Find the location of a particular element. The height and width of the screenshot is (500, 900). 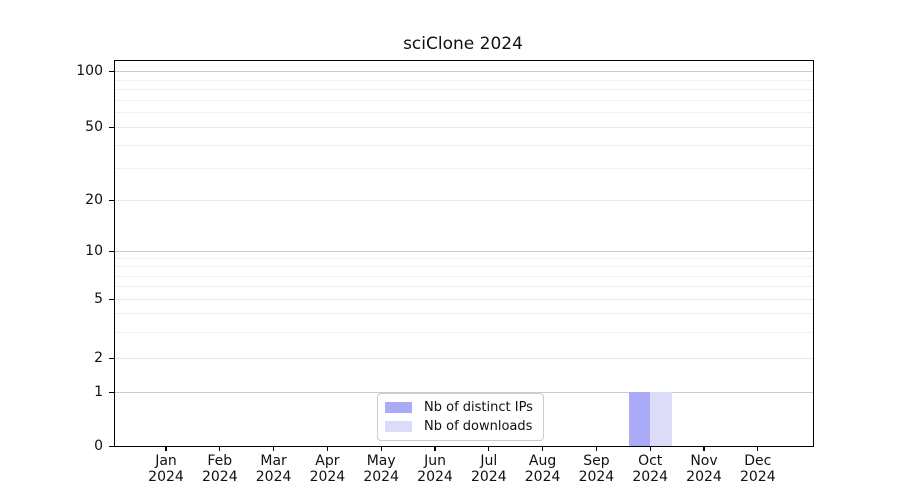

y-tick-label: 0 is located at coordinates (98, 446).